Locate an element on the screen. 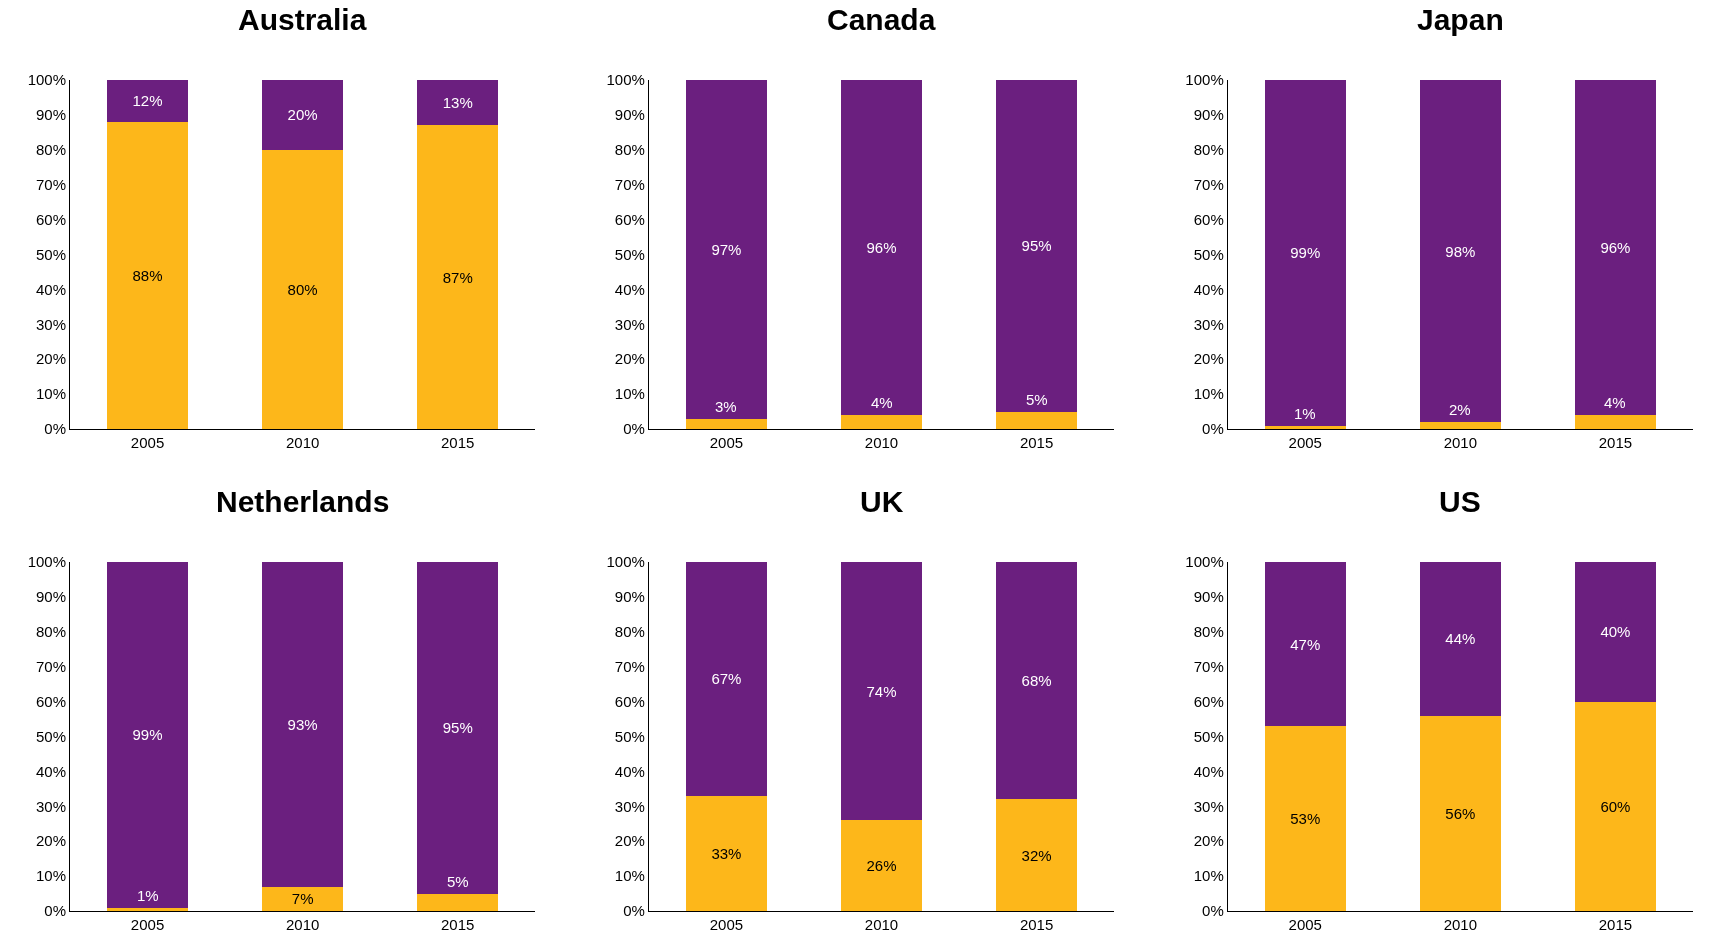 The image size is (1713, 951). data-label: 7% is located at coordinates (302, 899).